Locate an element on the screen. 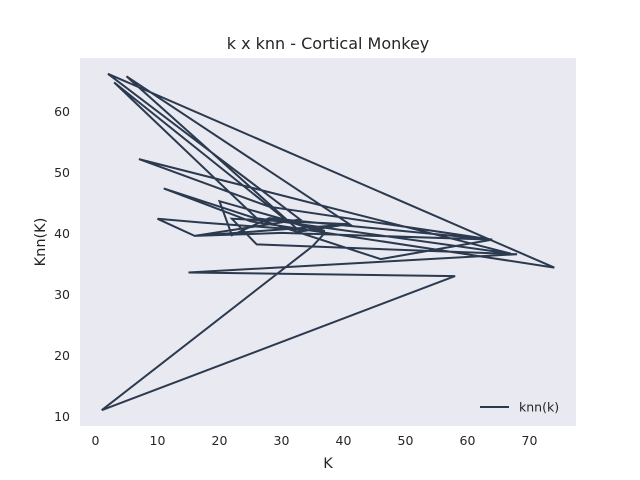 This screenshot has height=480, width=640. x-tick-label: 10 is located at coordinates (158, 440).